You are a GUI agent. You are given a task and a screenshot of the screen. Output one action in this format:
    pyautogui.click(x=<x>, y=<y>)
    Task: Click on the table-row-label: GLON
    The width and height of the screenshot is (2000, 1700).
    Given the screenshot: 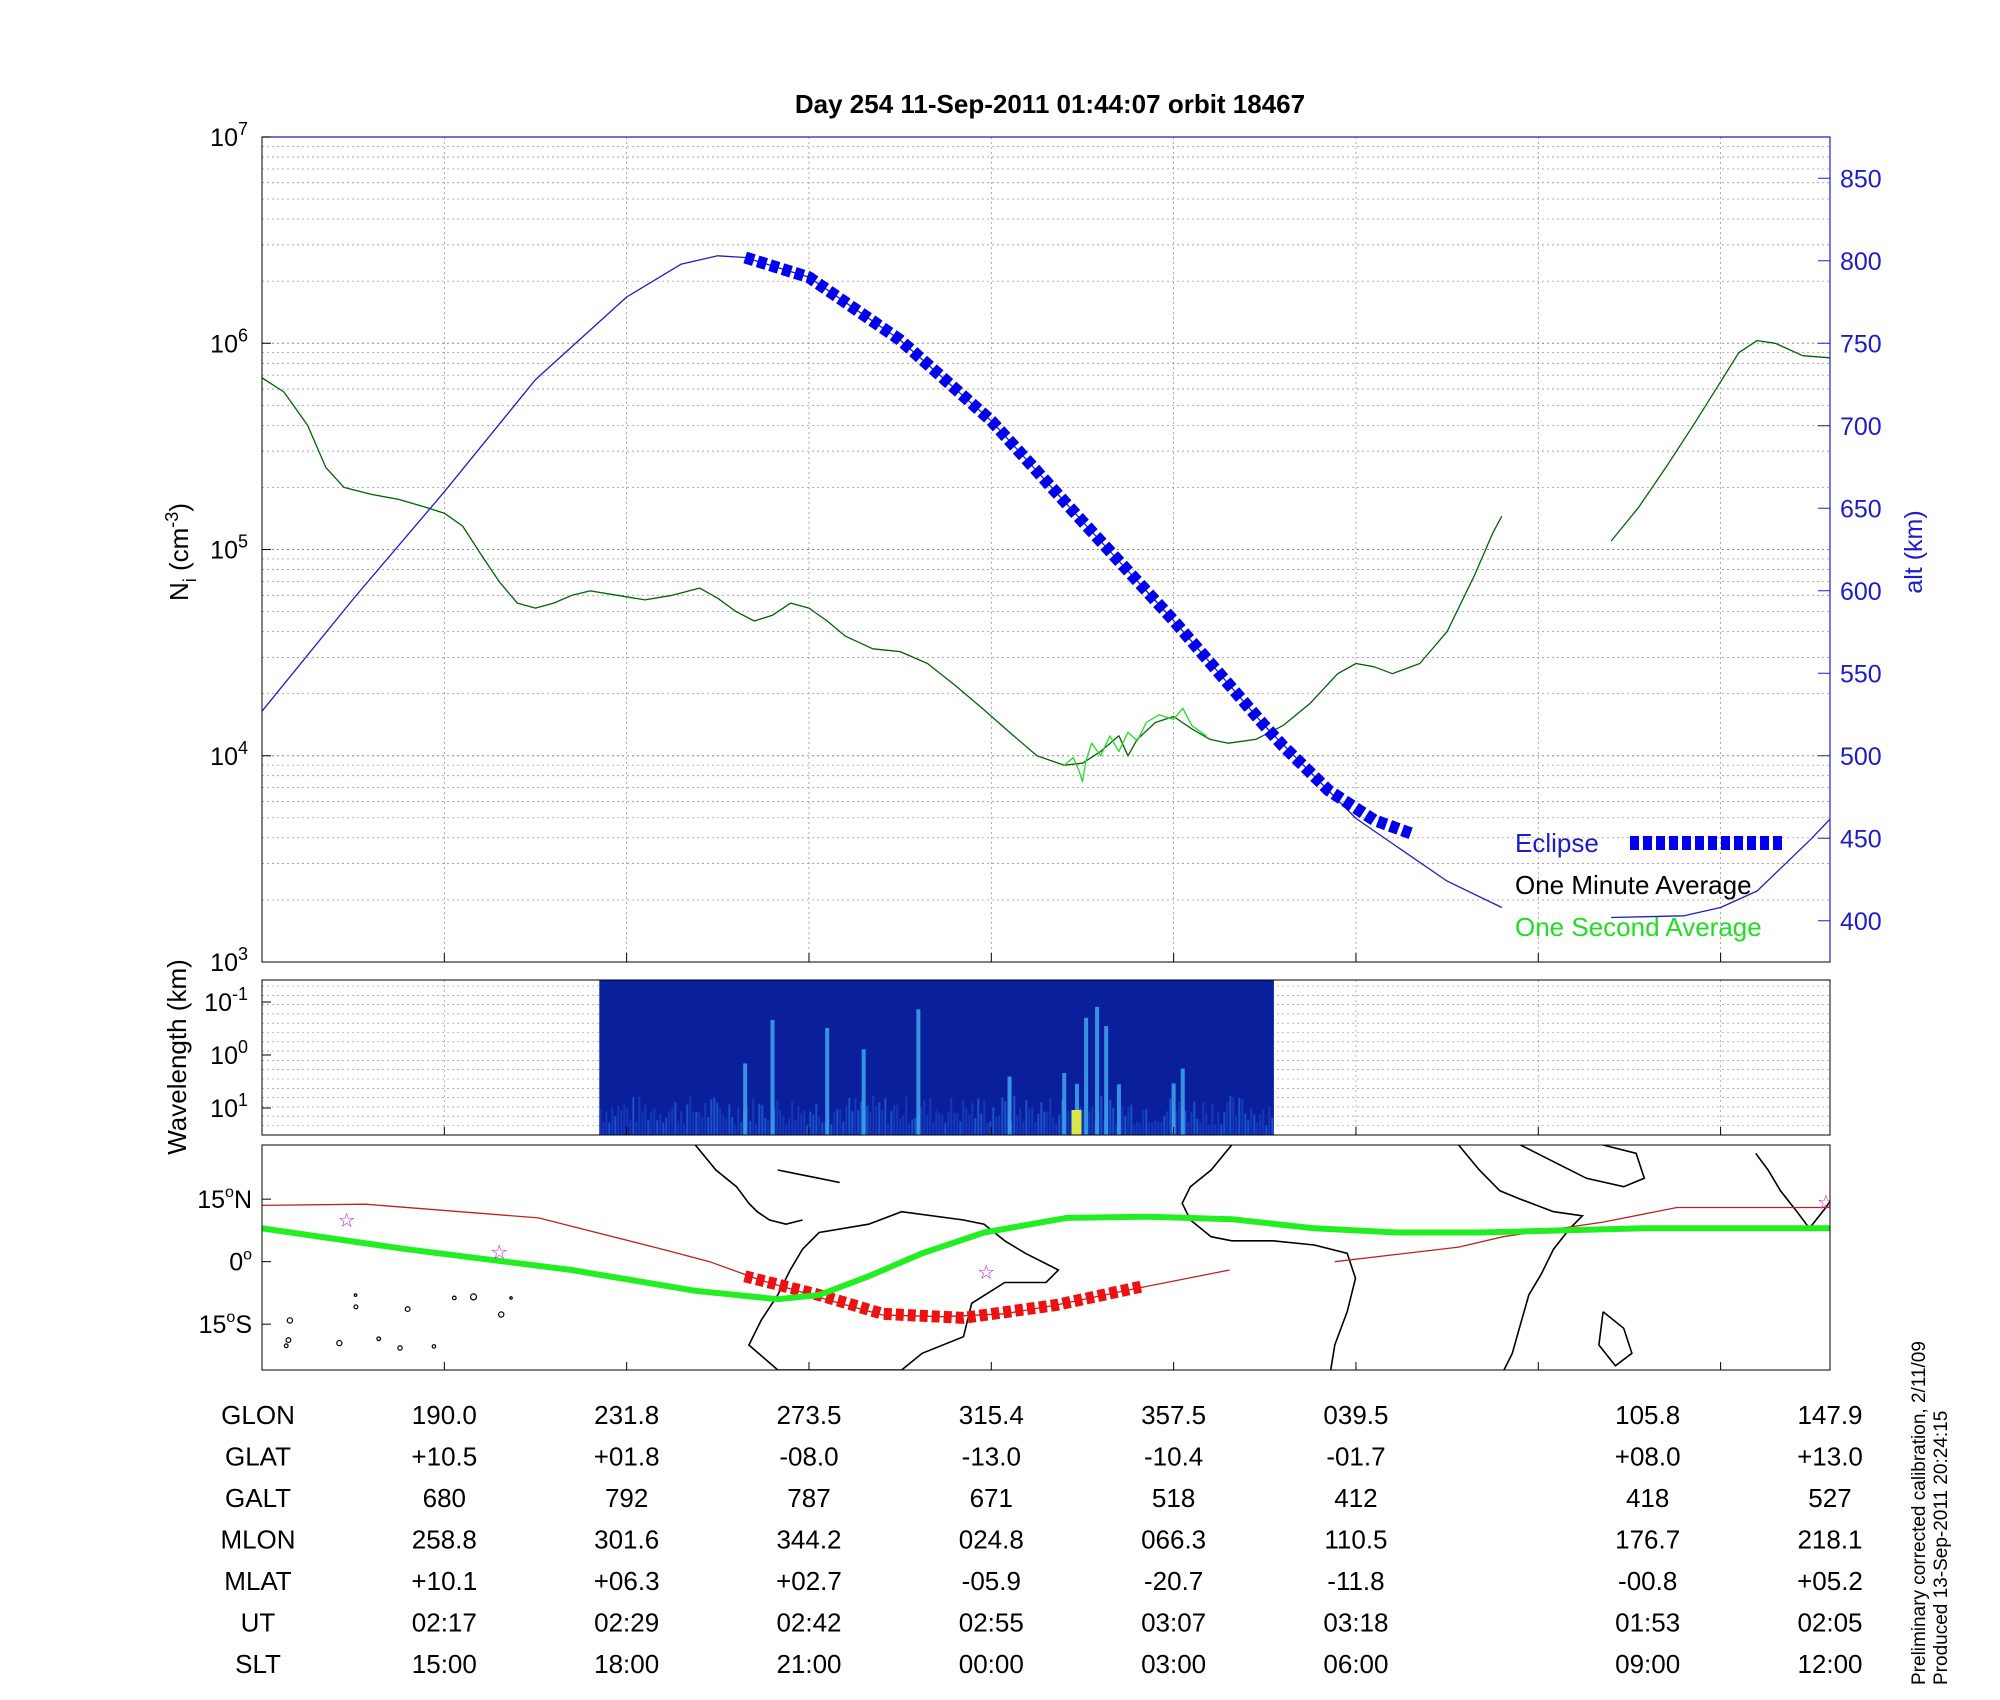 What is the action you would take?
    pyautogui.click(x=258, y=1415)
    